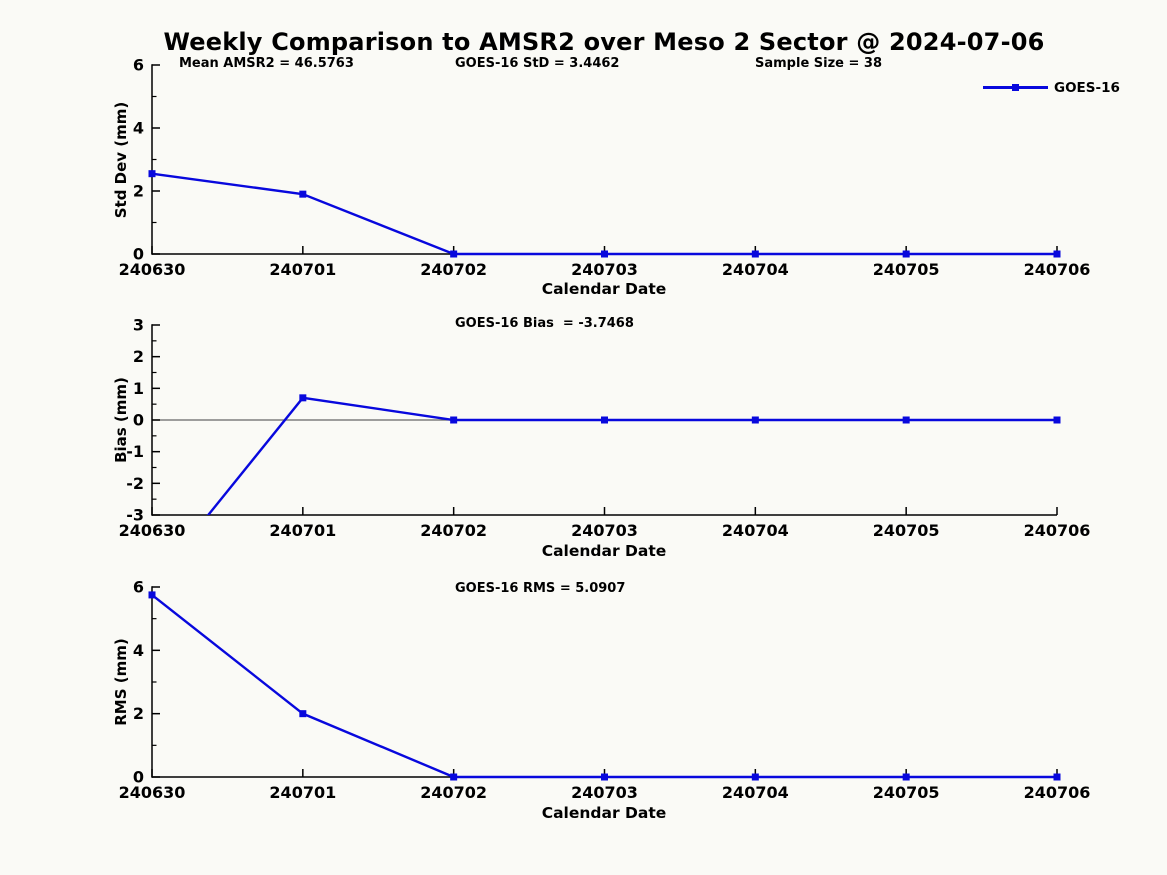 The height and width of the screenshot is (875, 1167). What do you see at coordinates (138, 388) in the screenshot?
I see `y-tick-label: 1` at bounding box center [138, 388].